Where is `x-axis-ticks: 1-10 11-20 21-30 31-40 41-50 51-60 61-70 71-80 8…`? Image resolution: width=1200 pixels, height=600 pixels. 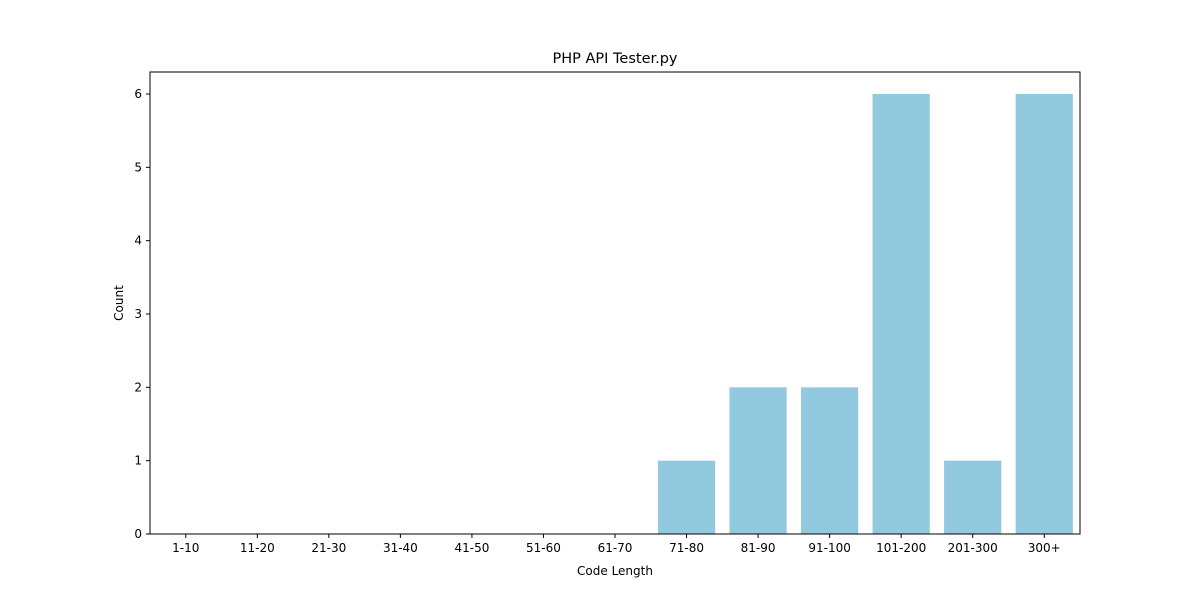
x-axis-ticks: 1-10 11-20 21-30 31-40 41-50 51-60 61-70 71-80 8… is located at coordinates (616, 544).